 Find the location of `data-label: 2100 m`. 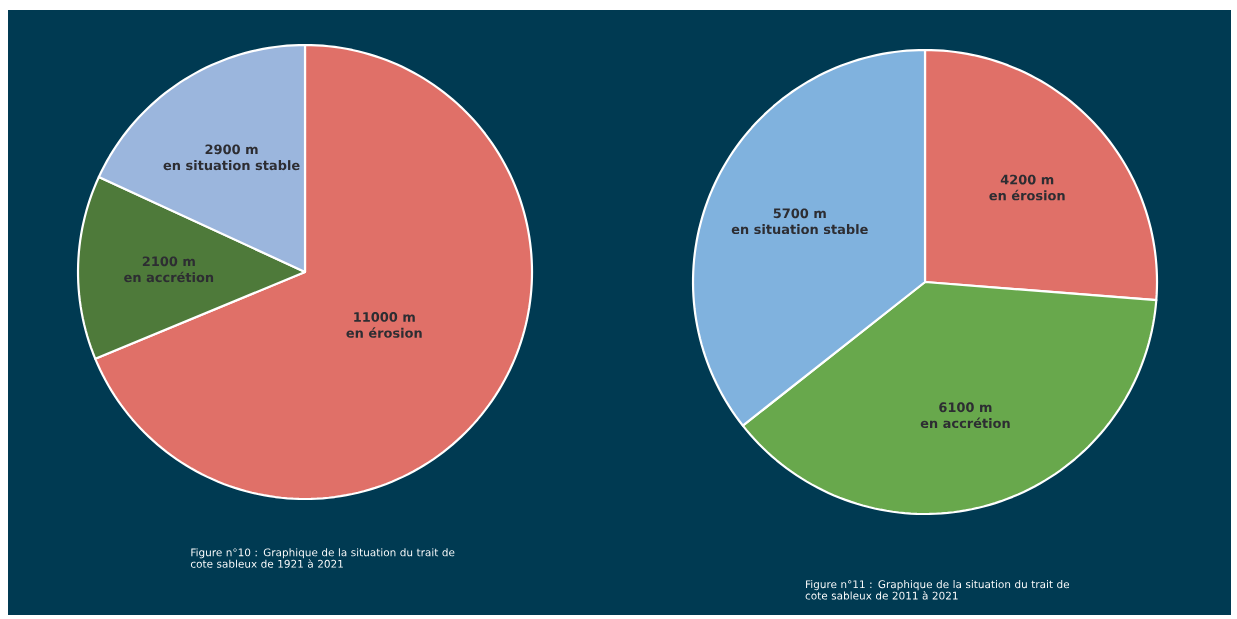

data-label: 2100 m is located at coordinates (168, 261).